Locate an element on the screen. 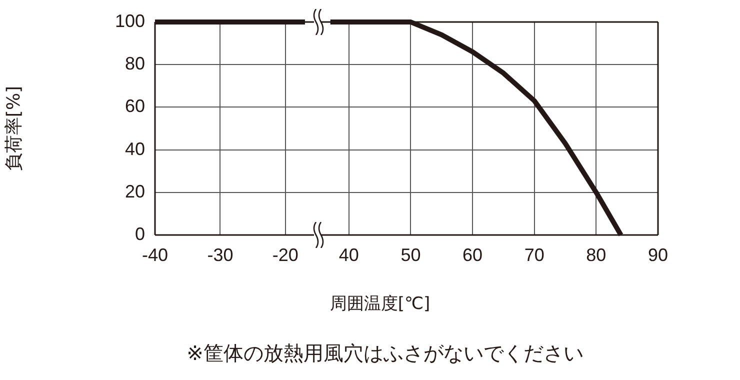 The height and width of the screenshot is (380, 740). y-tick-label: 20 is located at coordinates (134, 191).